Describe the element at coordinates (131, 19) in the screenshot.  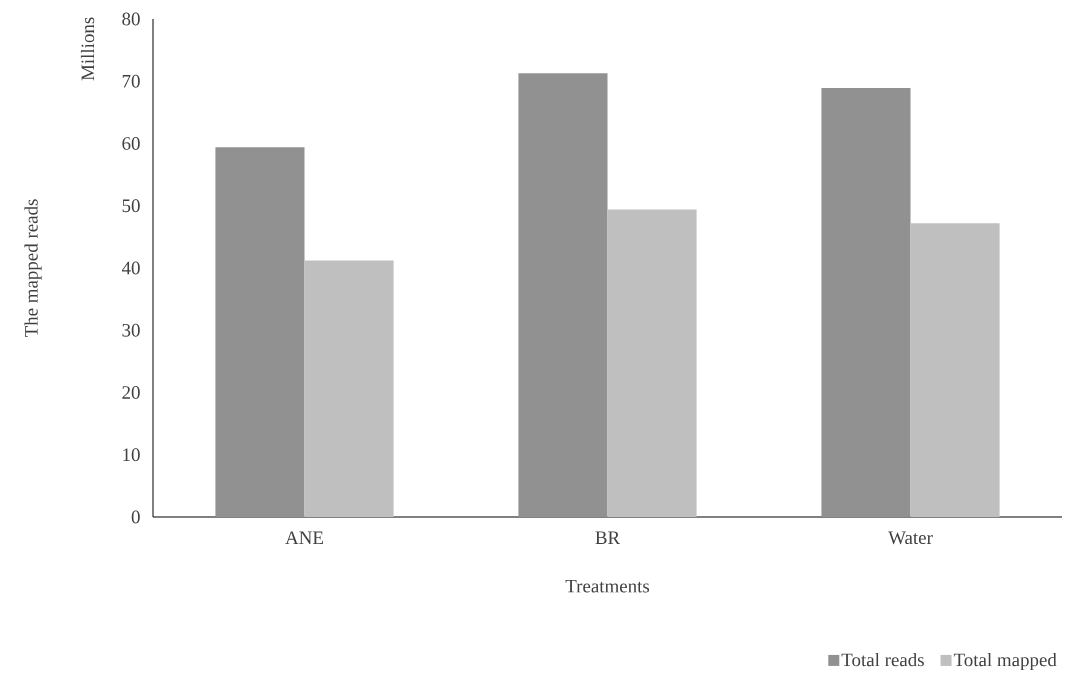
I see `y-tick-label: 80` at that location.